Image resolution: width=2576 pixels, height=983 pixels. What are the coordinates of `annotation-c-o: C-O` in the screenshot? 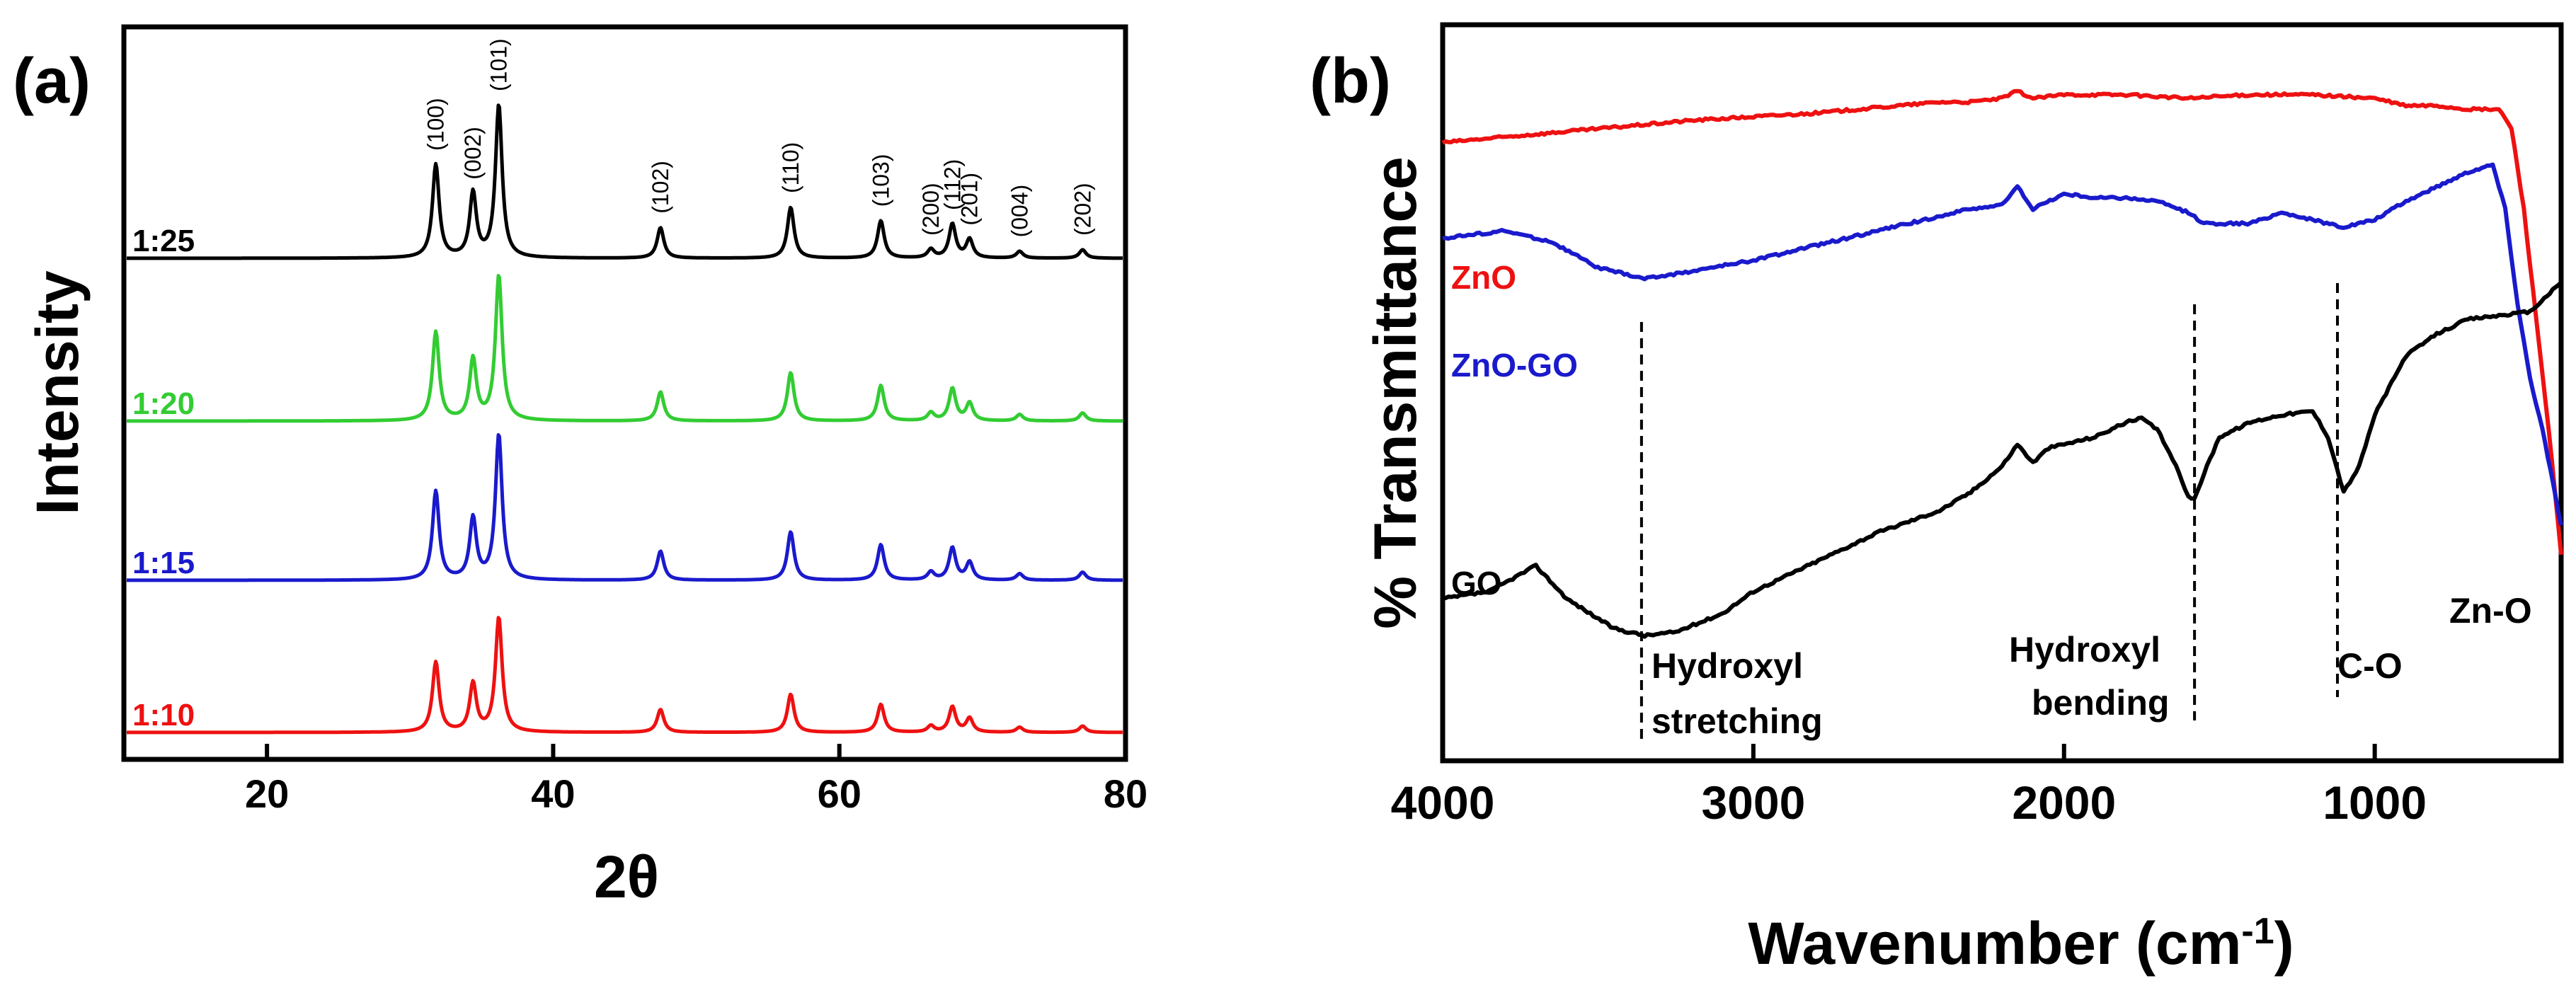 It's located at (2370, 666).